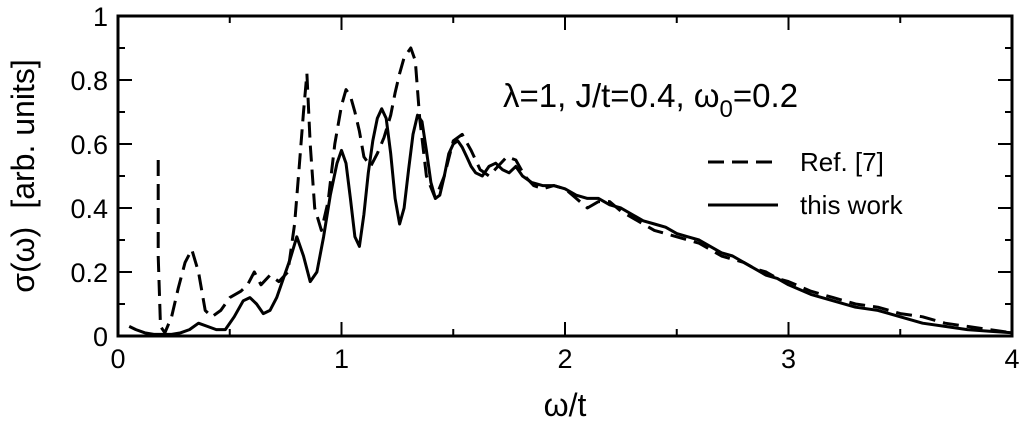  Describe the element at coordinates (1011, 359) in the screenshot. I see `x-tick-label-4: 4` at that location.